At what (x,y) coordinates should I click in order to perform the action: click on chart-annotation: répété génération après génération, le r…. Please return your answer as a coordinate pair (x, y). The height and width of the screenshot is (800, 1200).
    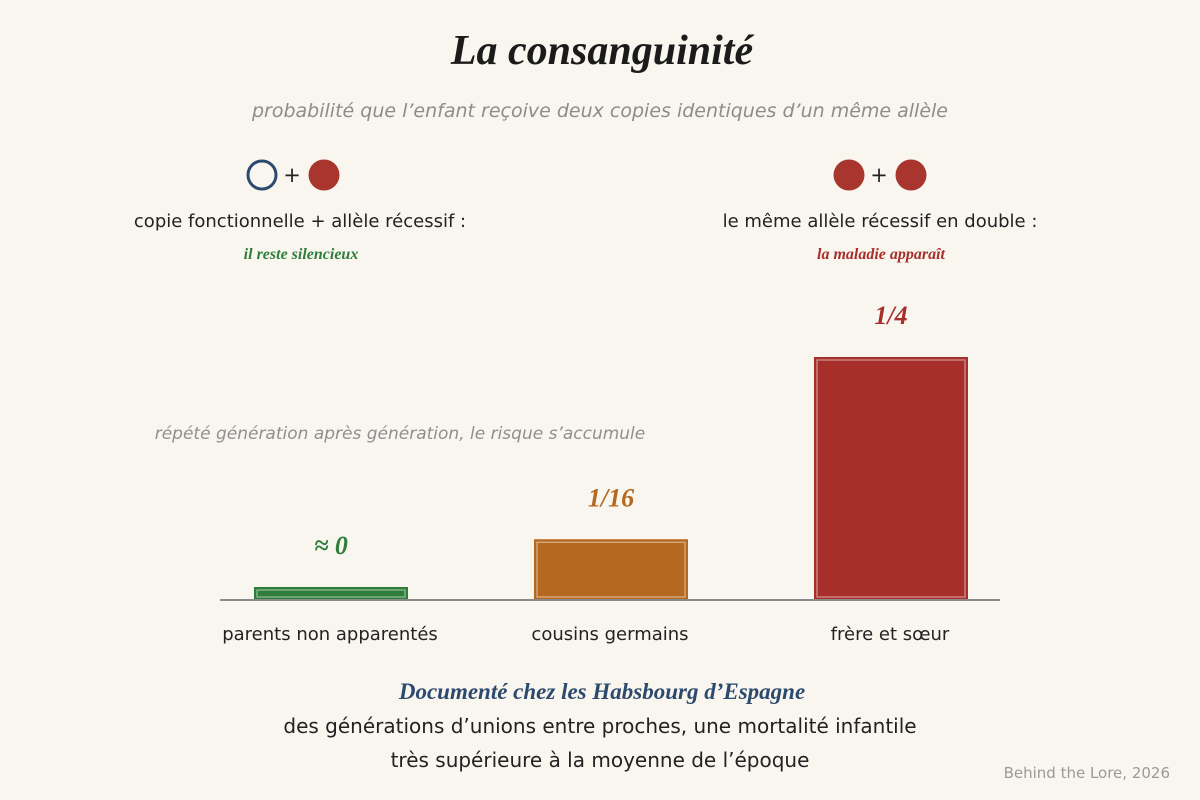
    Looking at the image, I should click on (400, 434).